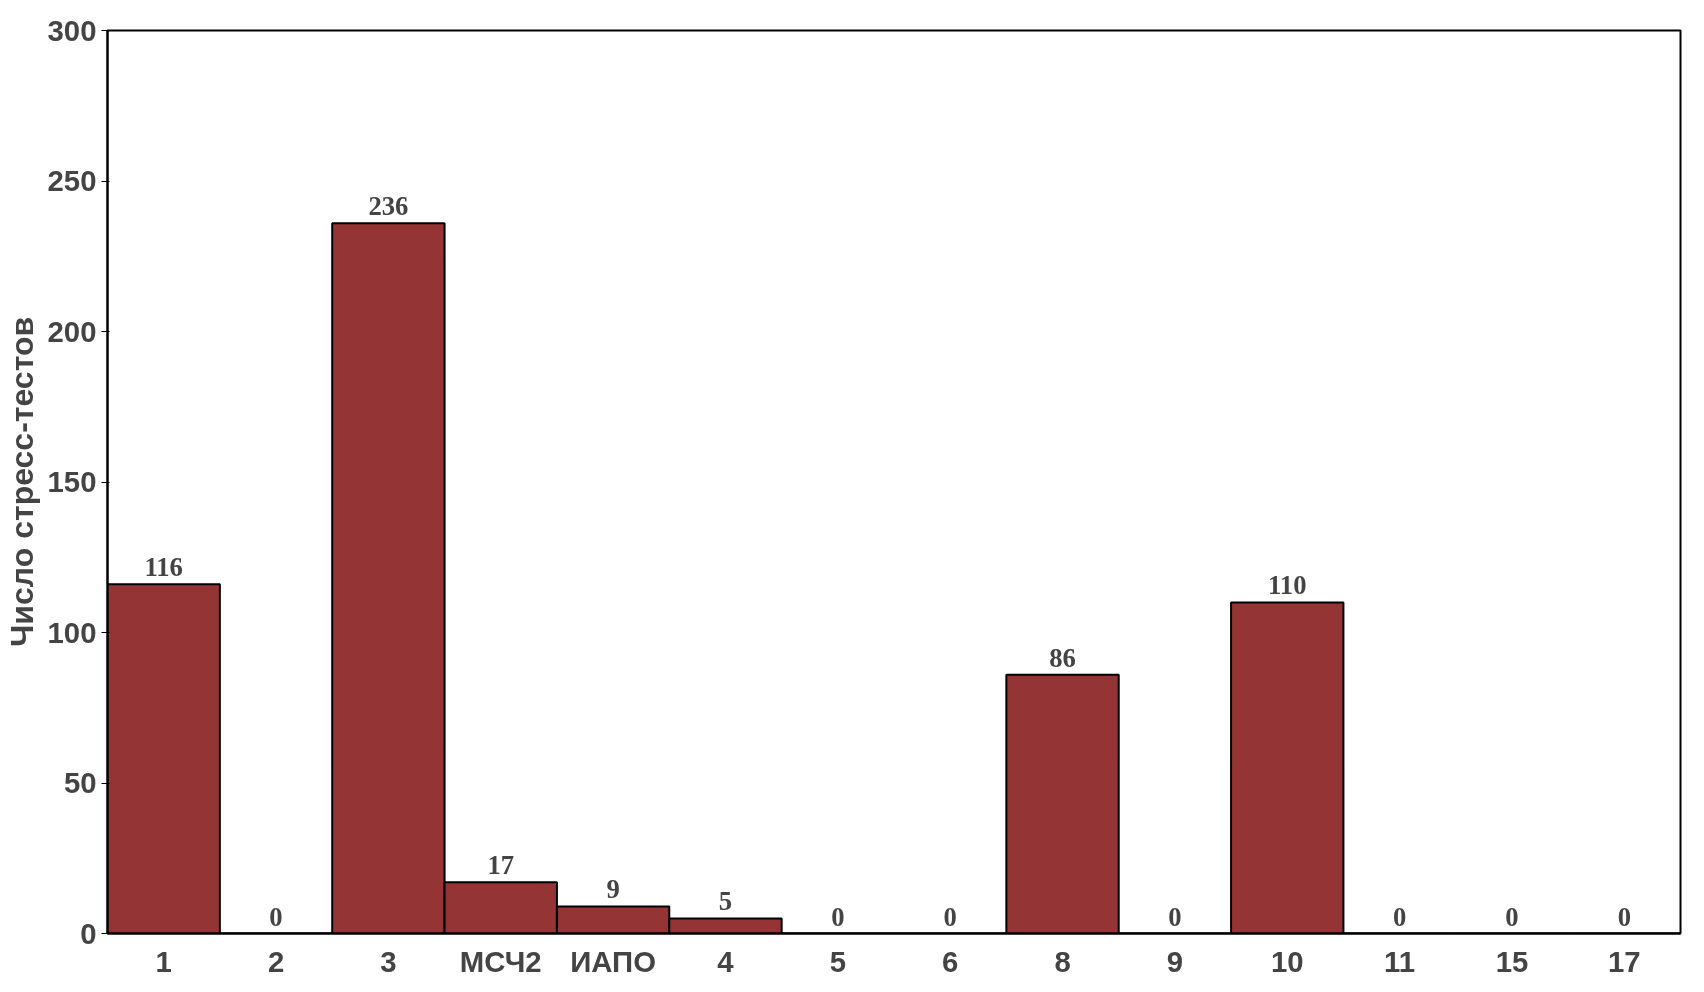  Describe the element at coordinates (1287, 585) in the screenshot. I see `data-label: 110` at that location.